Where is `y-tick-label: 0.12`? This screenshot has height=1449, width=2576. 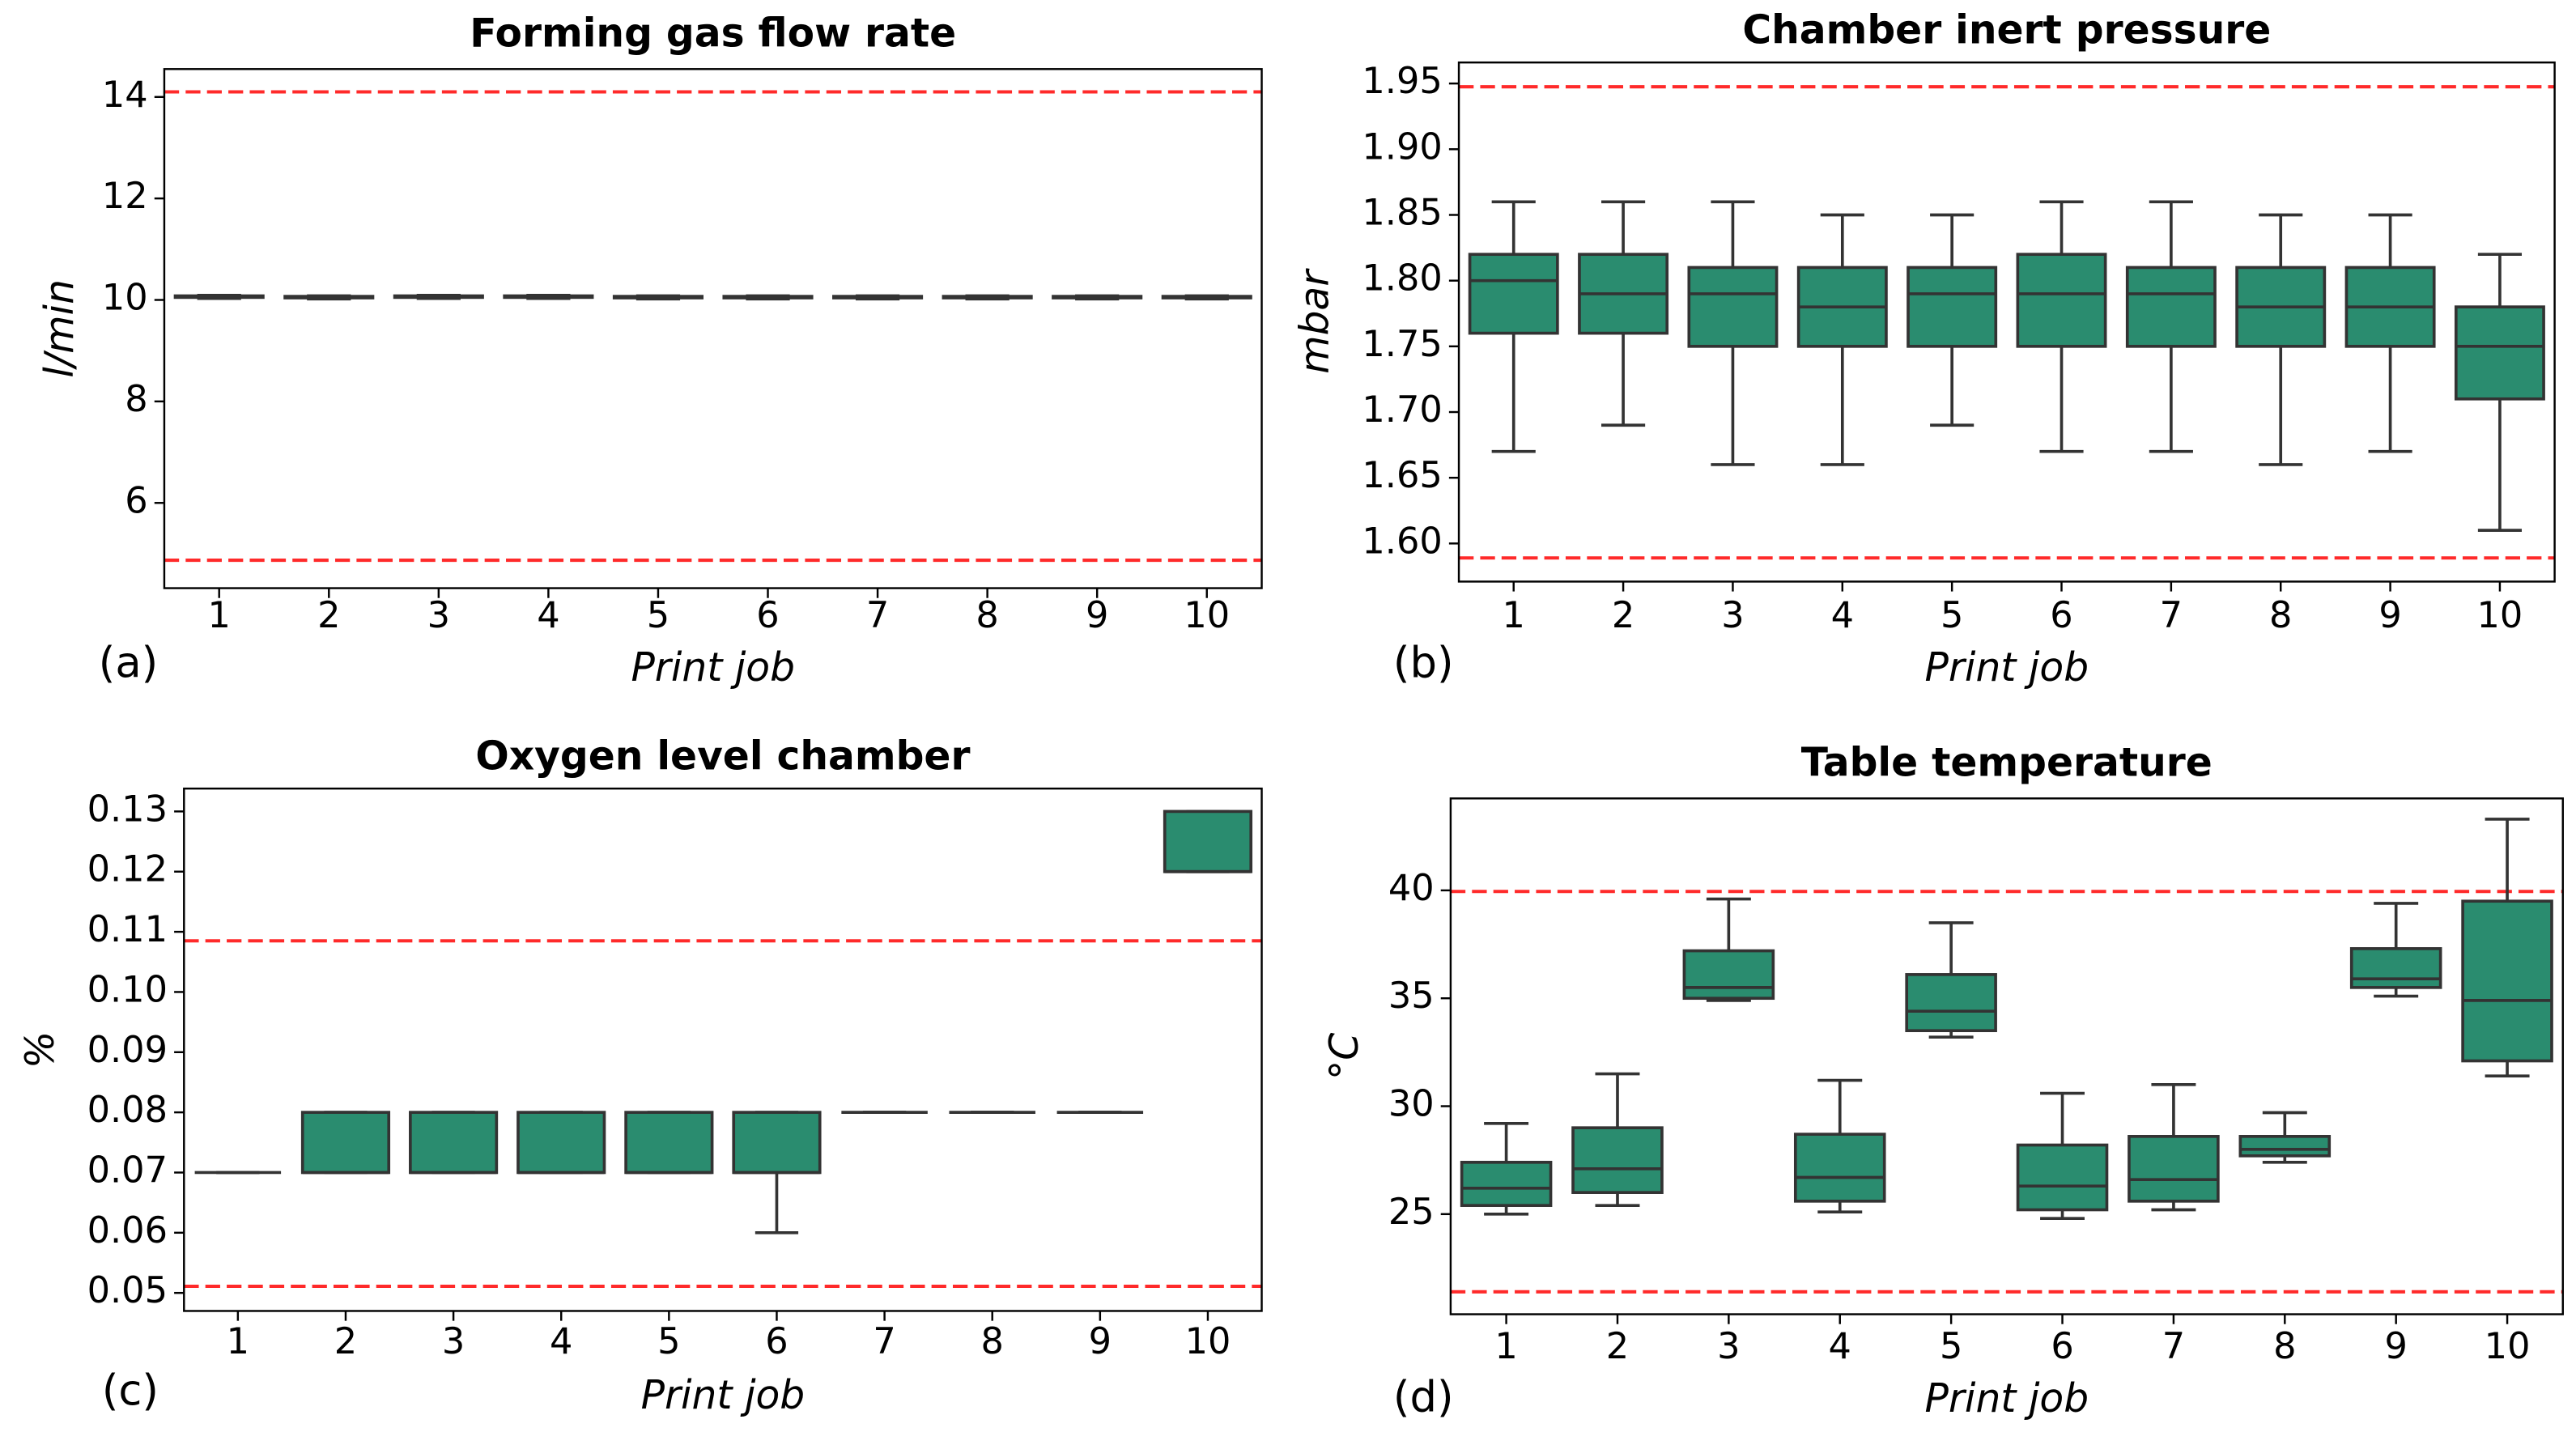 y-tick-label: 0.12 is located at coordinates (127, 869).